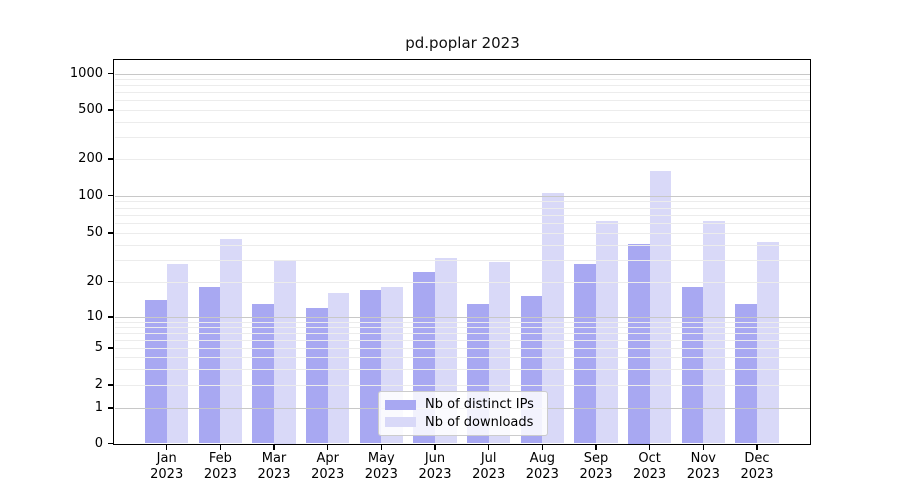 The width and height of the screenshot is (900, 500). I want to click on bar-downloads-feb, so click(231, 341).